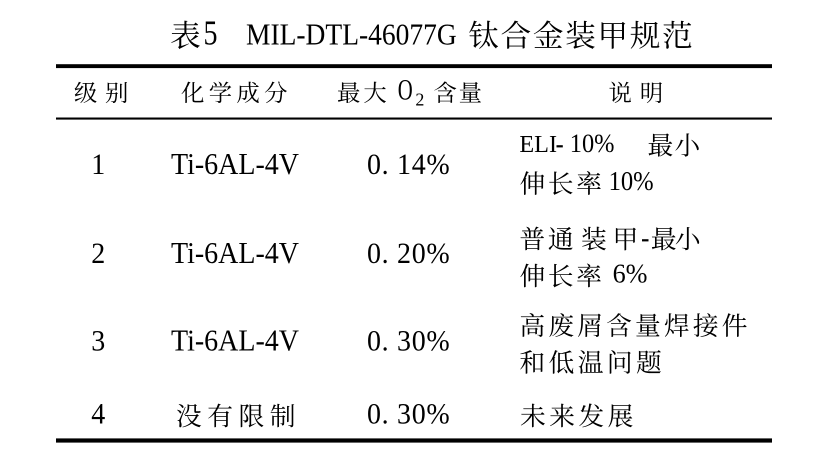 The image size is (839, 453). I want to click on svg-text: 3, so click(98, 342).